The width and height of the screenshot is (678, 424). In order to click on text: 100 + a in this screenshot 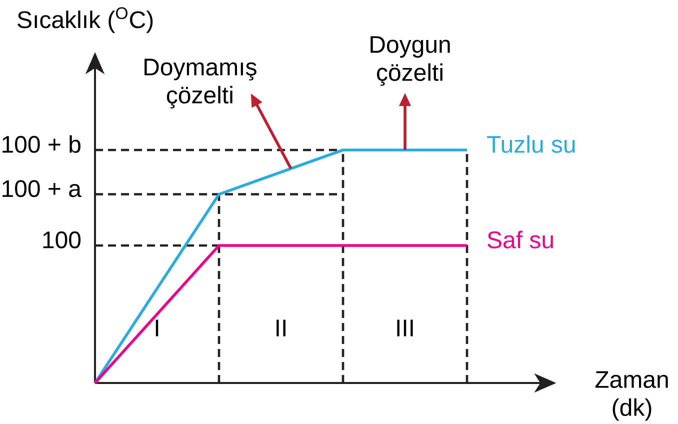, I will do `click(42, 189)`.